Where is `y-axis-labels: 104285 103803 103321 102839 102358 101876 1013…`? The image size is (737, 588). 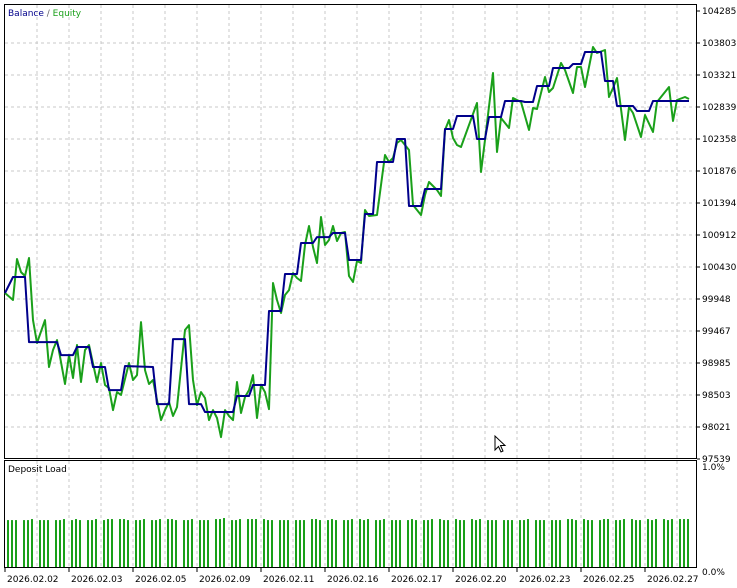 y-axis-labels: 104285 103803 103321 102839 102358 101876 1013… is located at coordinates (717, 236).